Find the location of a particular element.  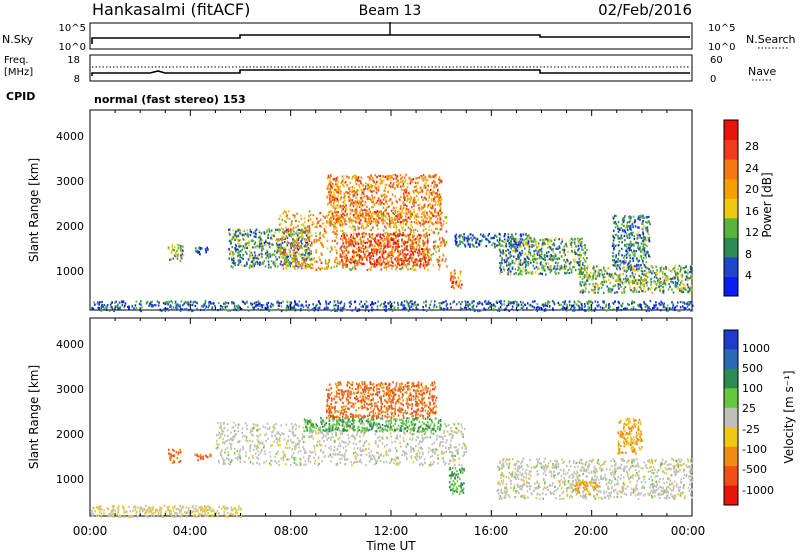

freq-label-1: Freq. is located at coordinates (16, 60).